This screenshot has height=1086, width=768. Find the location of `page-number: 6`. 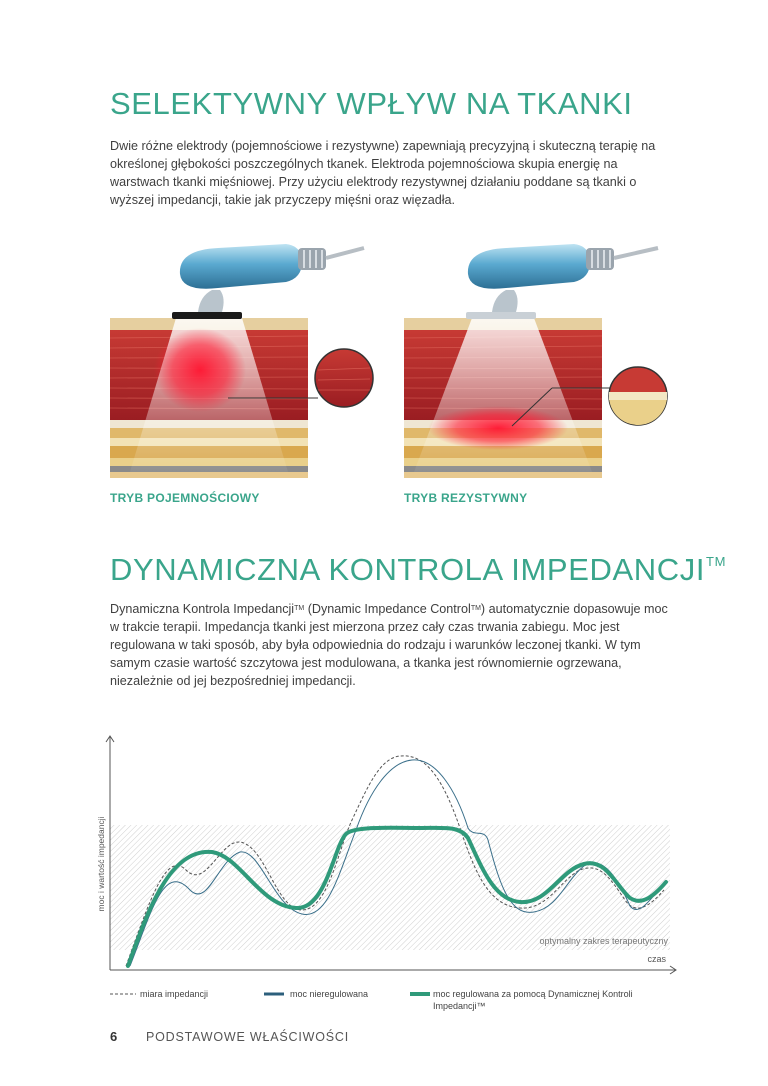

page-number: 6 is located at coordinates (114, 1036).